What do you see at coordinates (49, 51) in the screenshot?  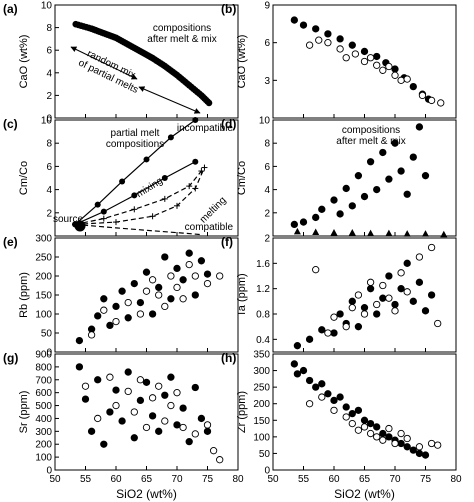 I see `y-tick-label: 6` at bounding box center [49, 51].